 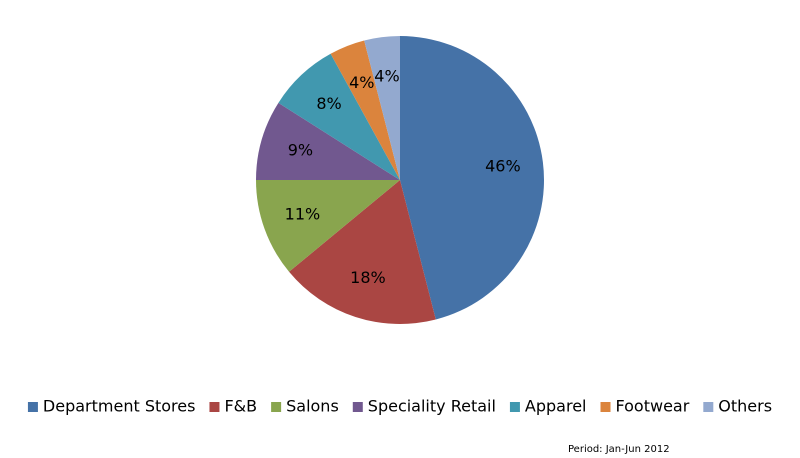 What do you see at coordinates (619, 449) in the screenshot?
I see `footnote: Period: Jan-Jun 2012` at bounding box center [619, 449].